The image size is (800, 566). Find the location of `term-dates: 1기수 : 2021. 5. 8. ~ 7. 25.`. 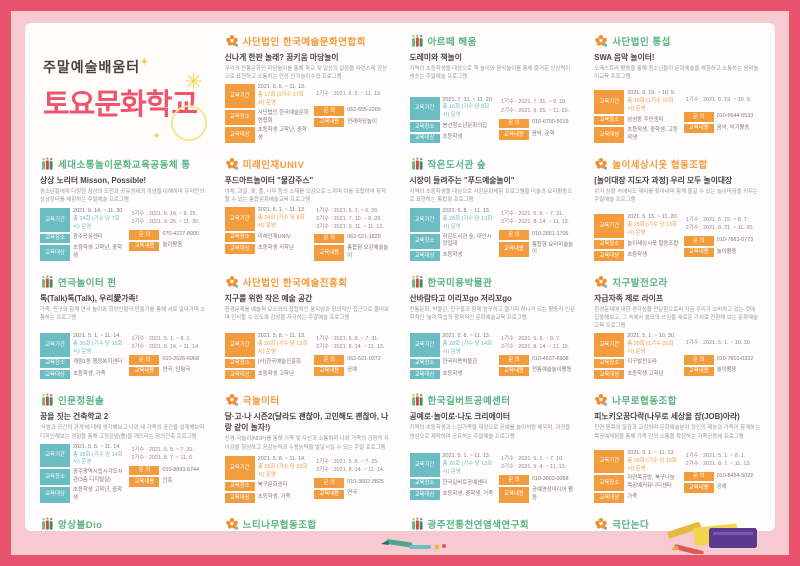

term-dates: 1기수 : 2021. 5. 8. ~ 7. 25. is located at coordinates (347, 461).